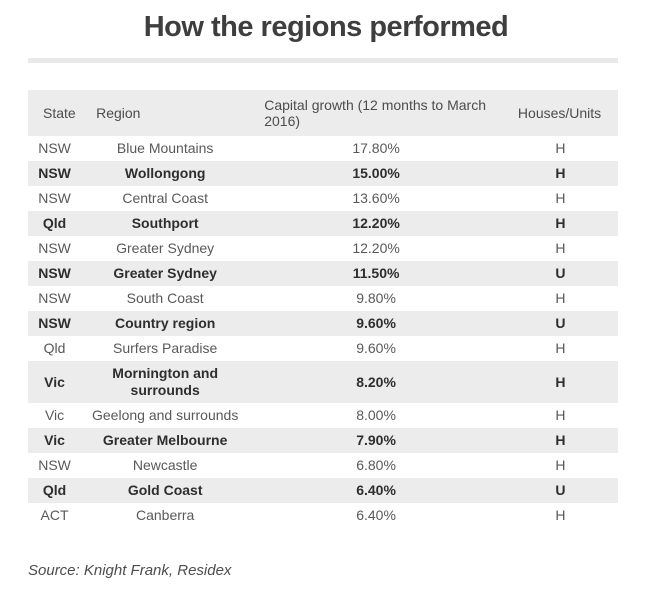  What do you see at coordinates (323, 515) in the screenshot?
I see `table-row: ACT Canberra 6.40% H` at bounding box center [323, 515].